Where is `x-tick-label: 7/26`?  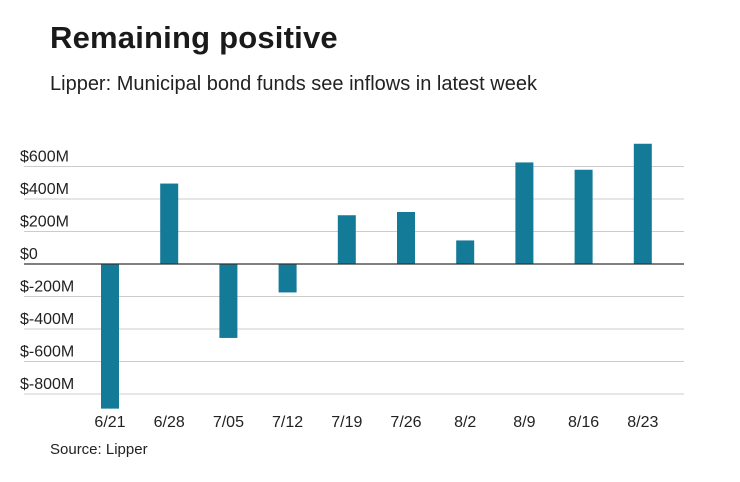 x-tick-label: 7/26 is located at coordinates (405, 422).